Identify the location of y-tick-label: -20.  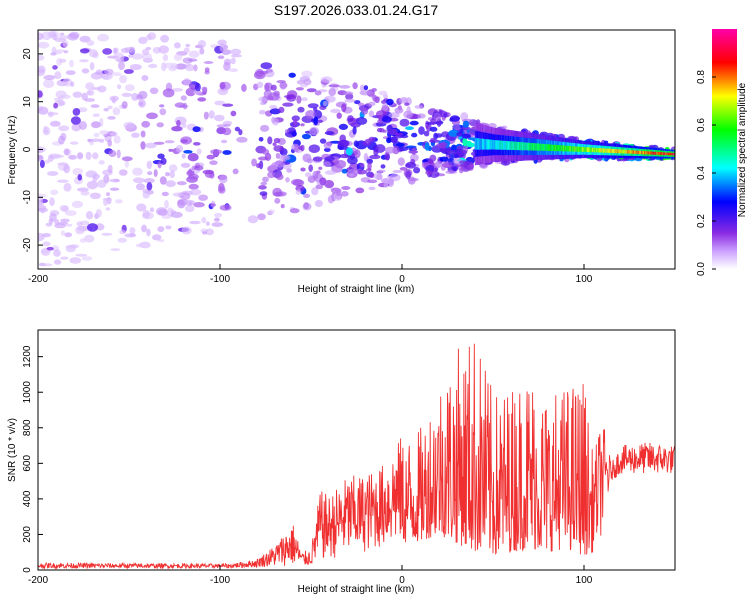
(27, 244).